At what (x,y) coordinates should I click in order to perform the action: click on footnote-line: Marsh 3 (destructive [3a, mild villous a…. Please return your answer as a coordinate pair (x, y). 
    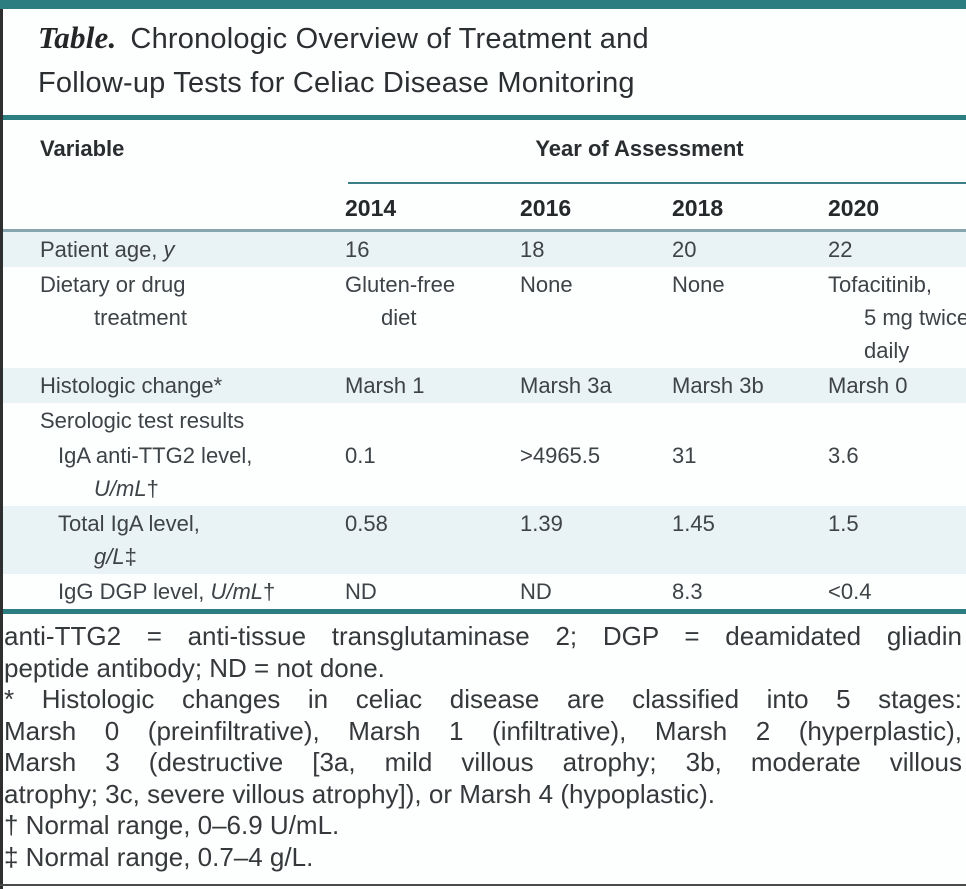
    Looking at the image, I should click on (483, 762).